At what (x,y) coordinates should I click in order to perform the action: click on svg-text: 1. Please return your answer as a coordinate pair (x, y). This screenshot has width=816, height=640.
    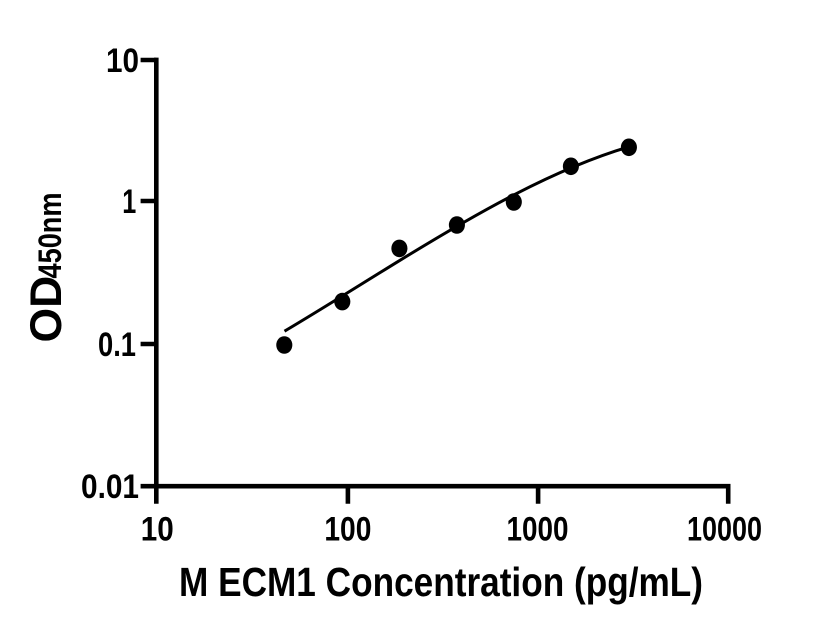
    Looking at the image, I should click on (129, 202).